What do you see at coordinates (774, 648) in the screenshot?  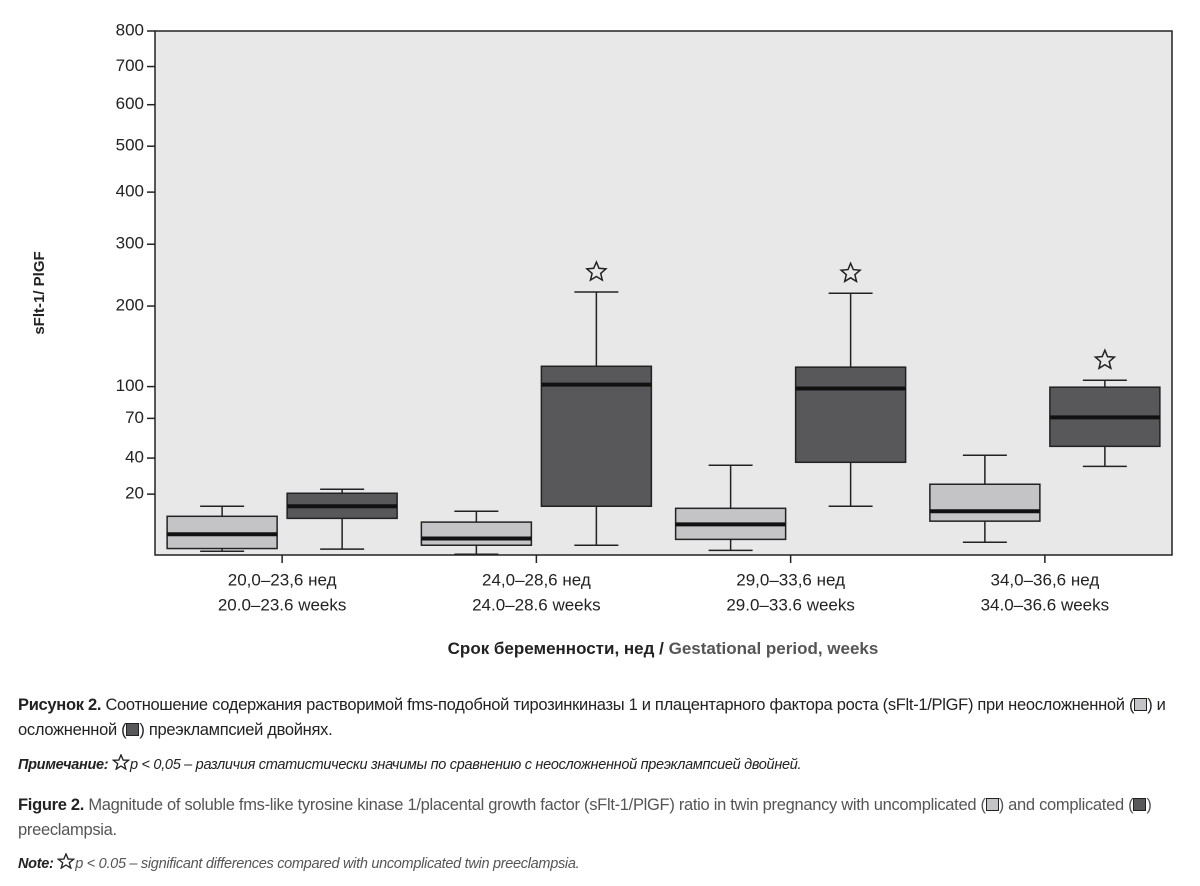 I see `x-axis-title-en: Gestational period, weeks` at bounding box center [774, 648].